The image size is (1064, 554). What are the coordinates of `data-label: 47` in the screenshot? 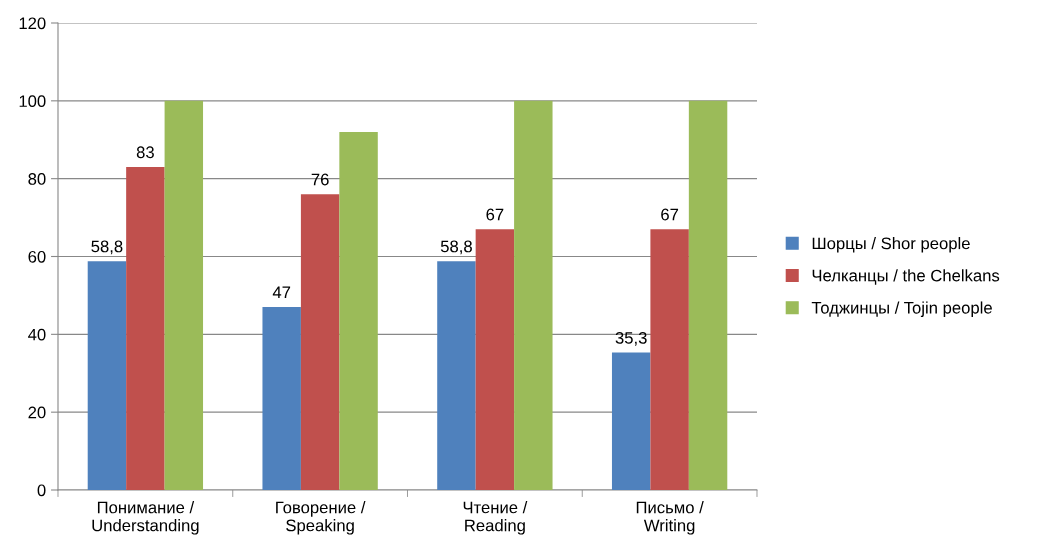 It's located at (281, 292).